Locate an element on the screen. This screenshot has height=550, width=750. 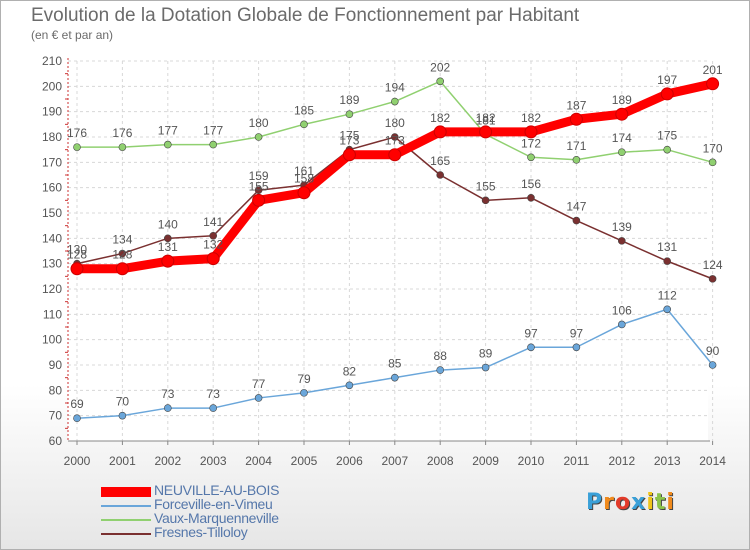
y-tick-label: 60 is located at coordinates (56, 441).